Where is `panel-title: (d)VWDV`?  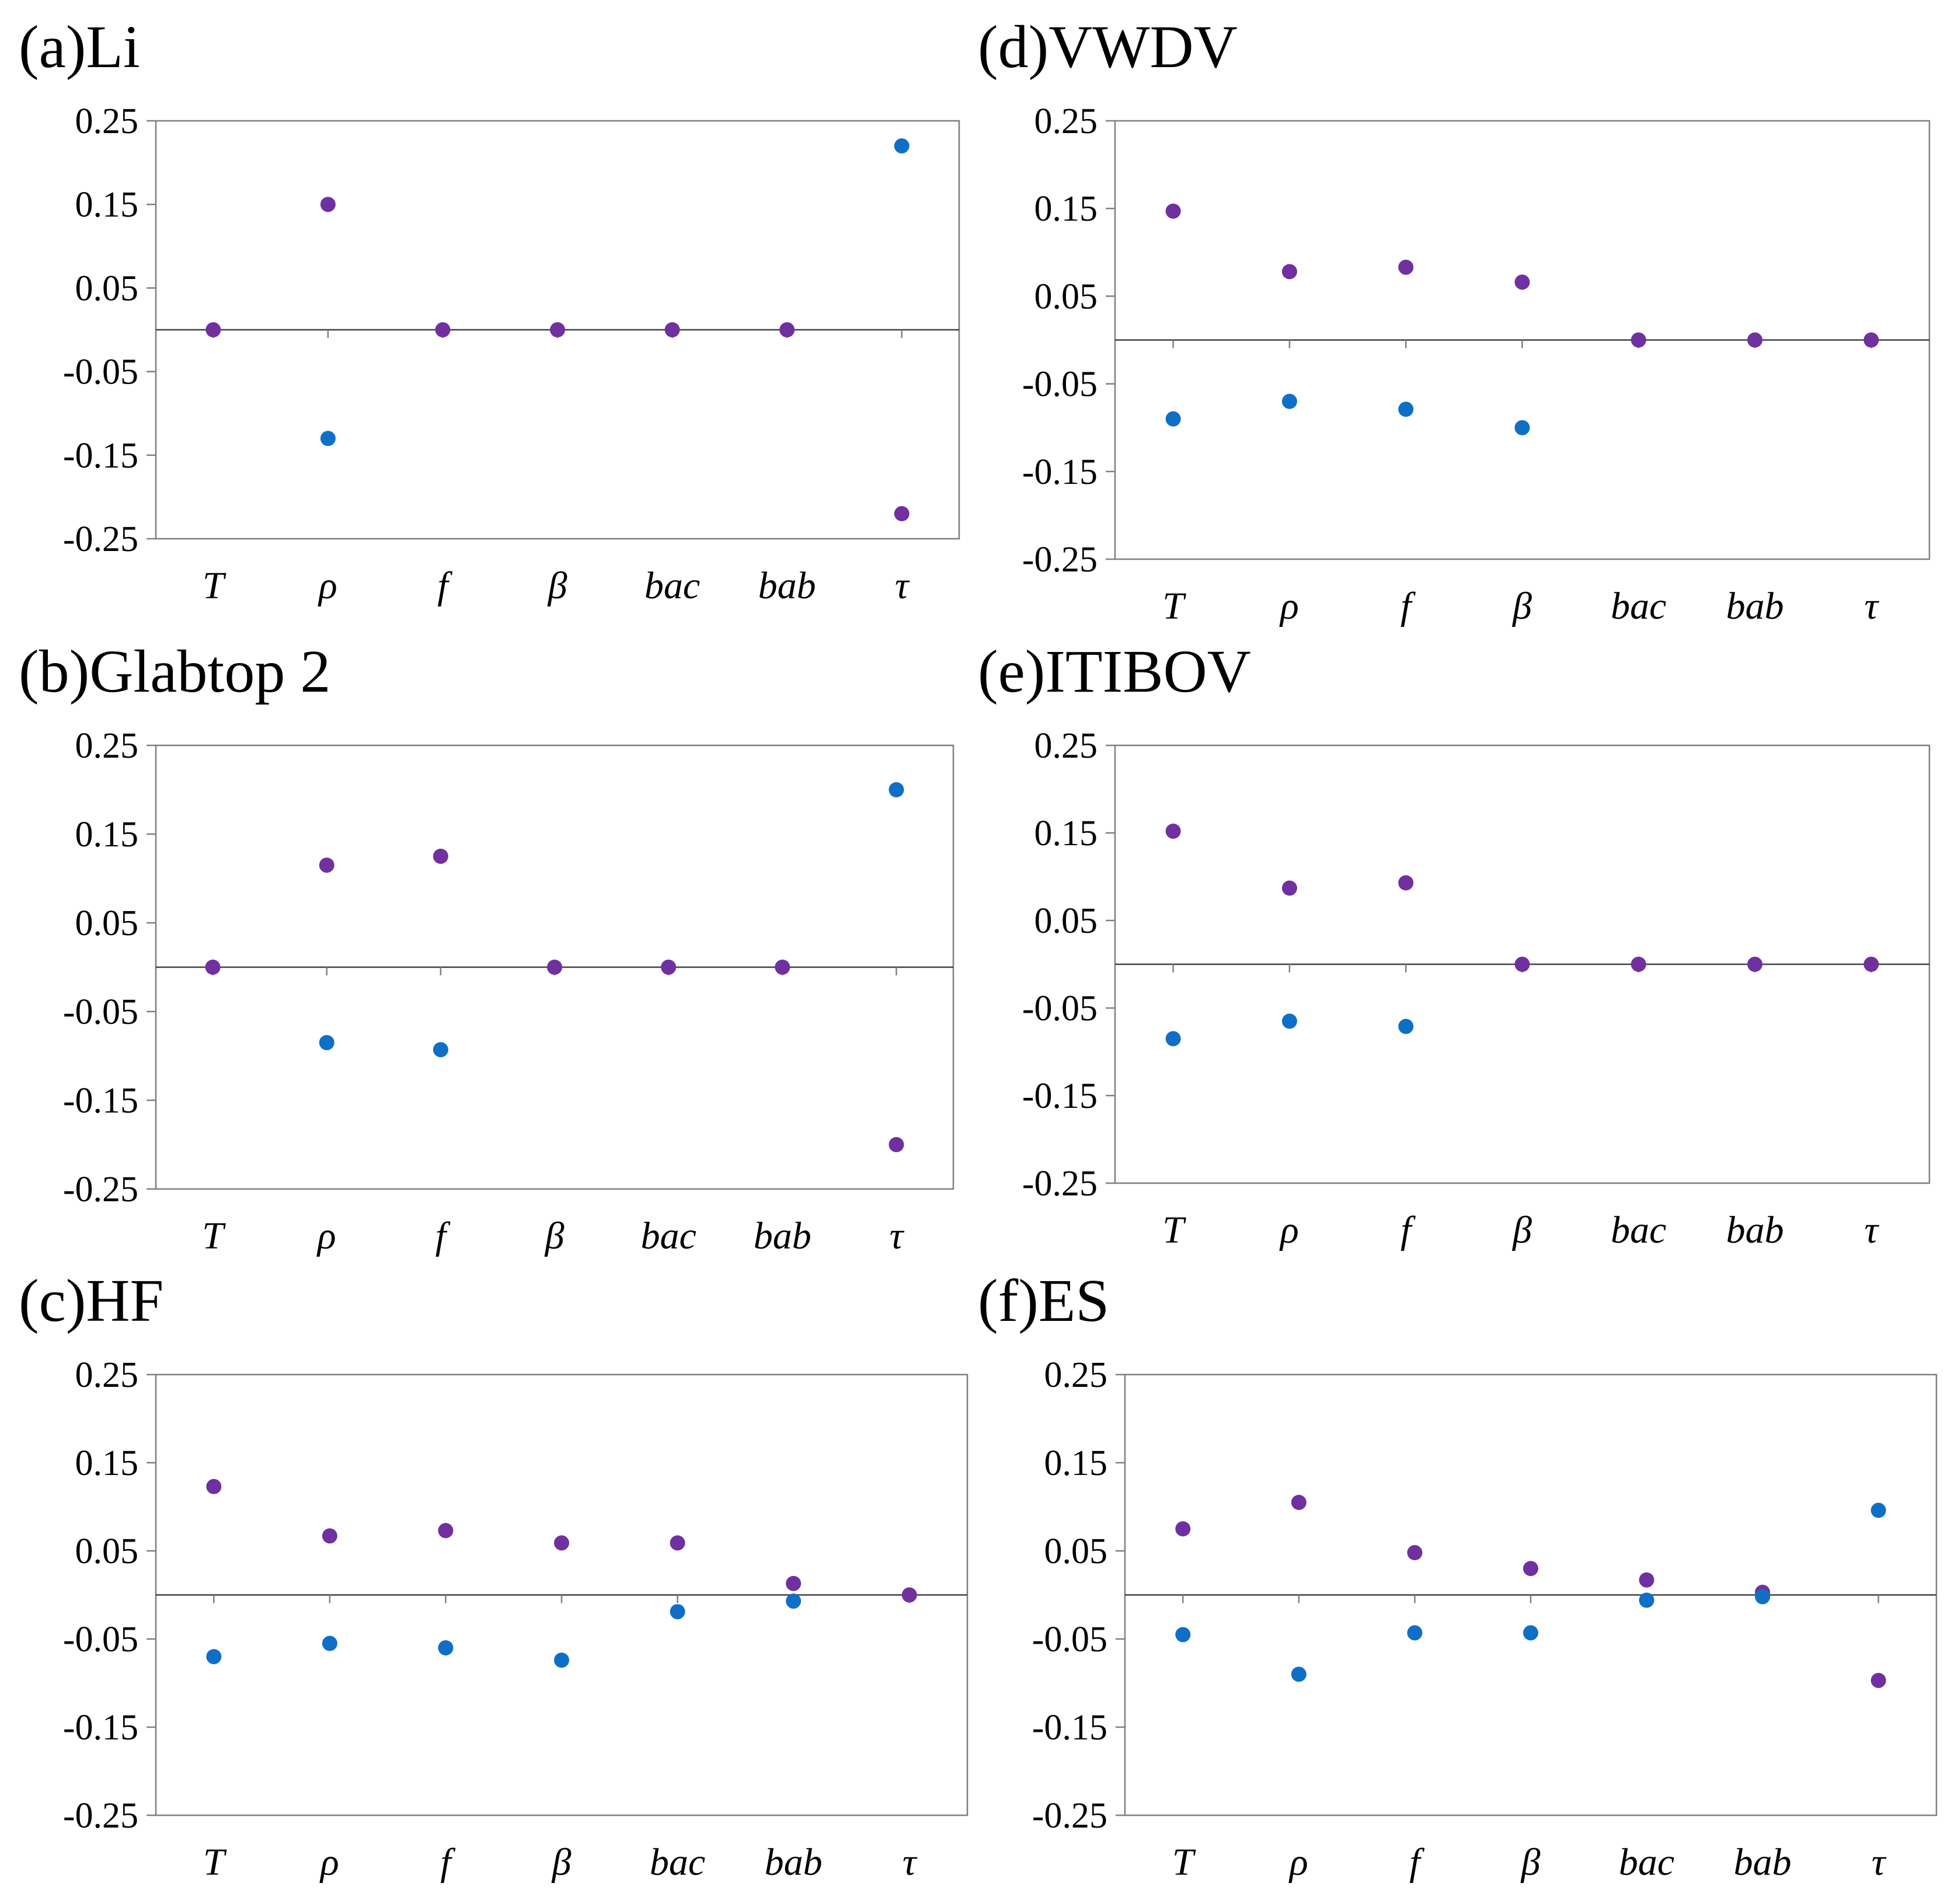 panel-title: (d)VWDV is located at coordinates (1108, 47).